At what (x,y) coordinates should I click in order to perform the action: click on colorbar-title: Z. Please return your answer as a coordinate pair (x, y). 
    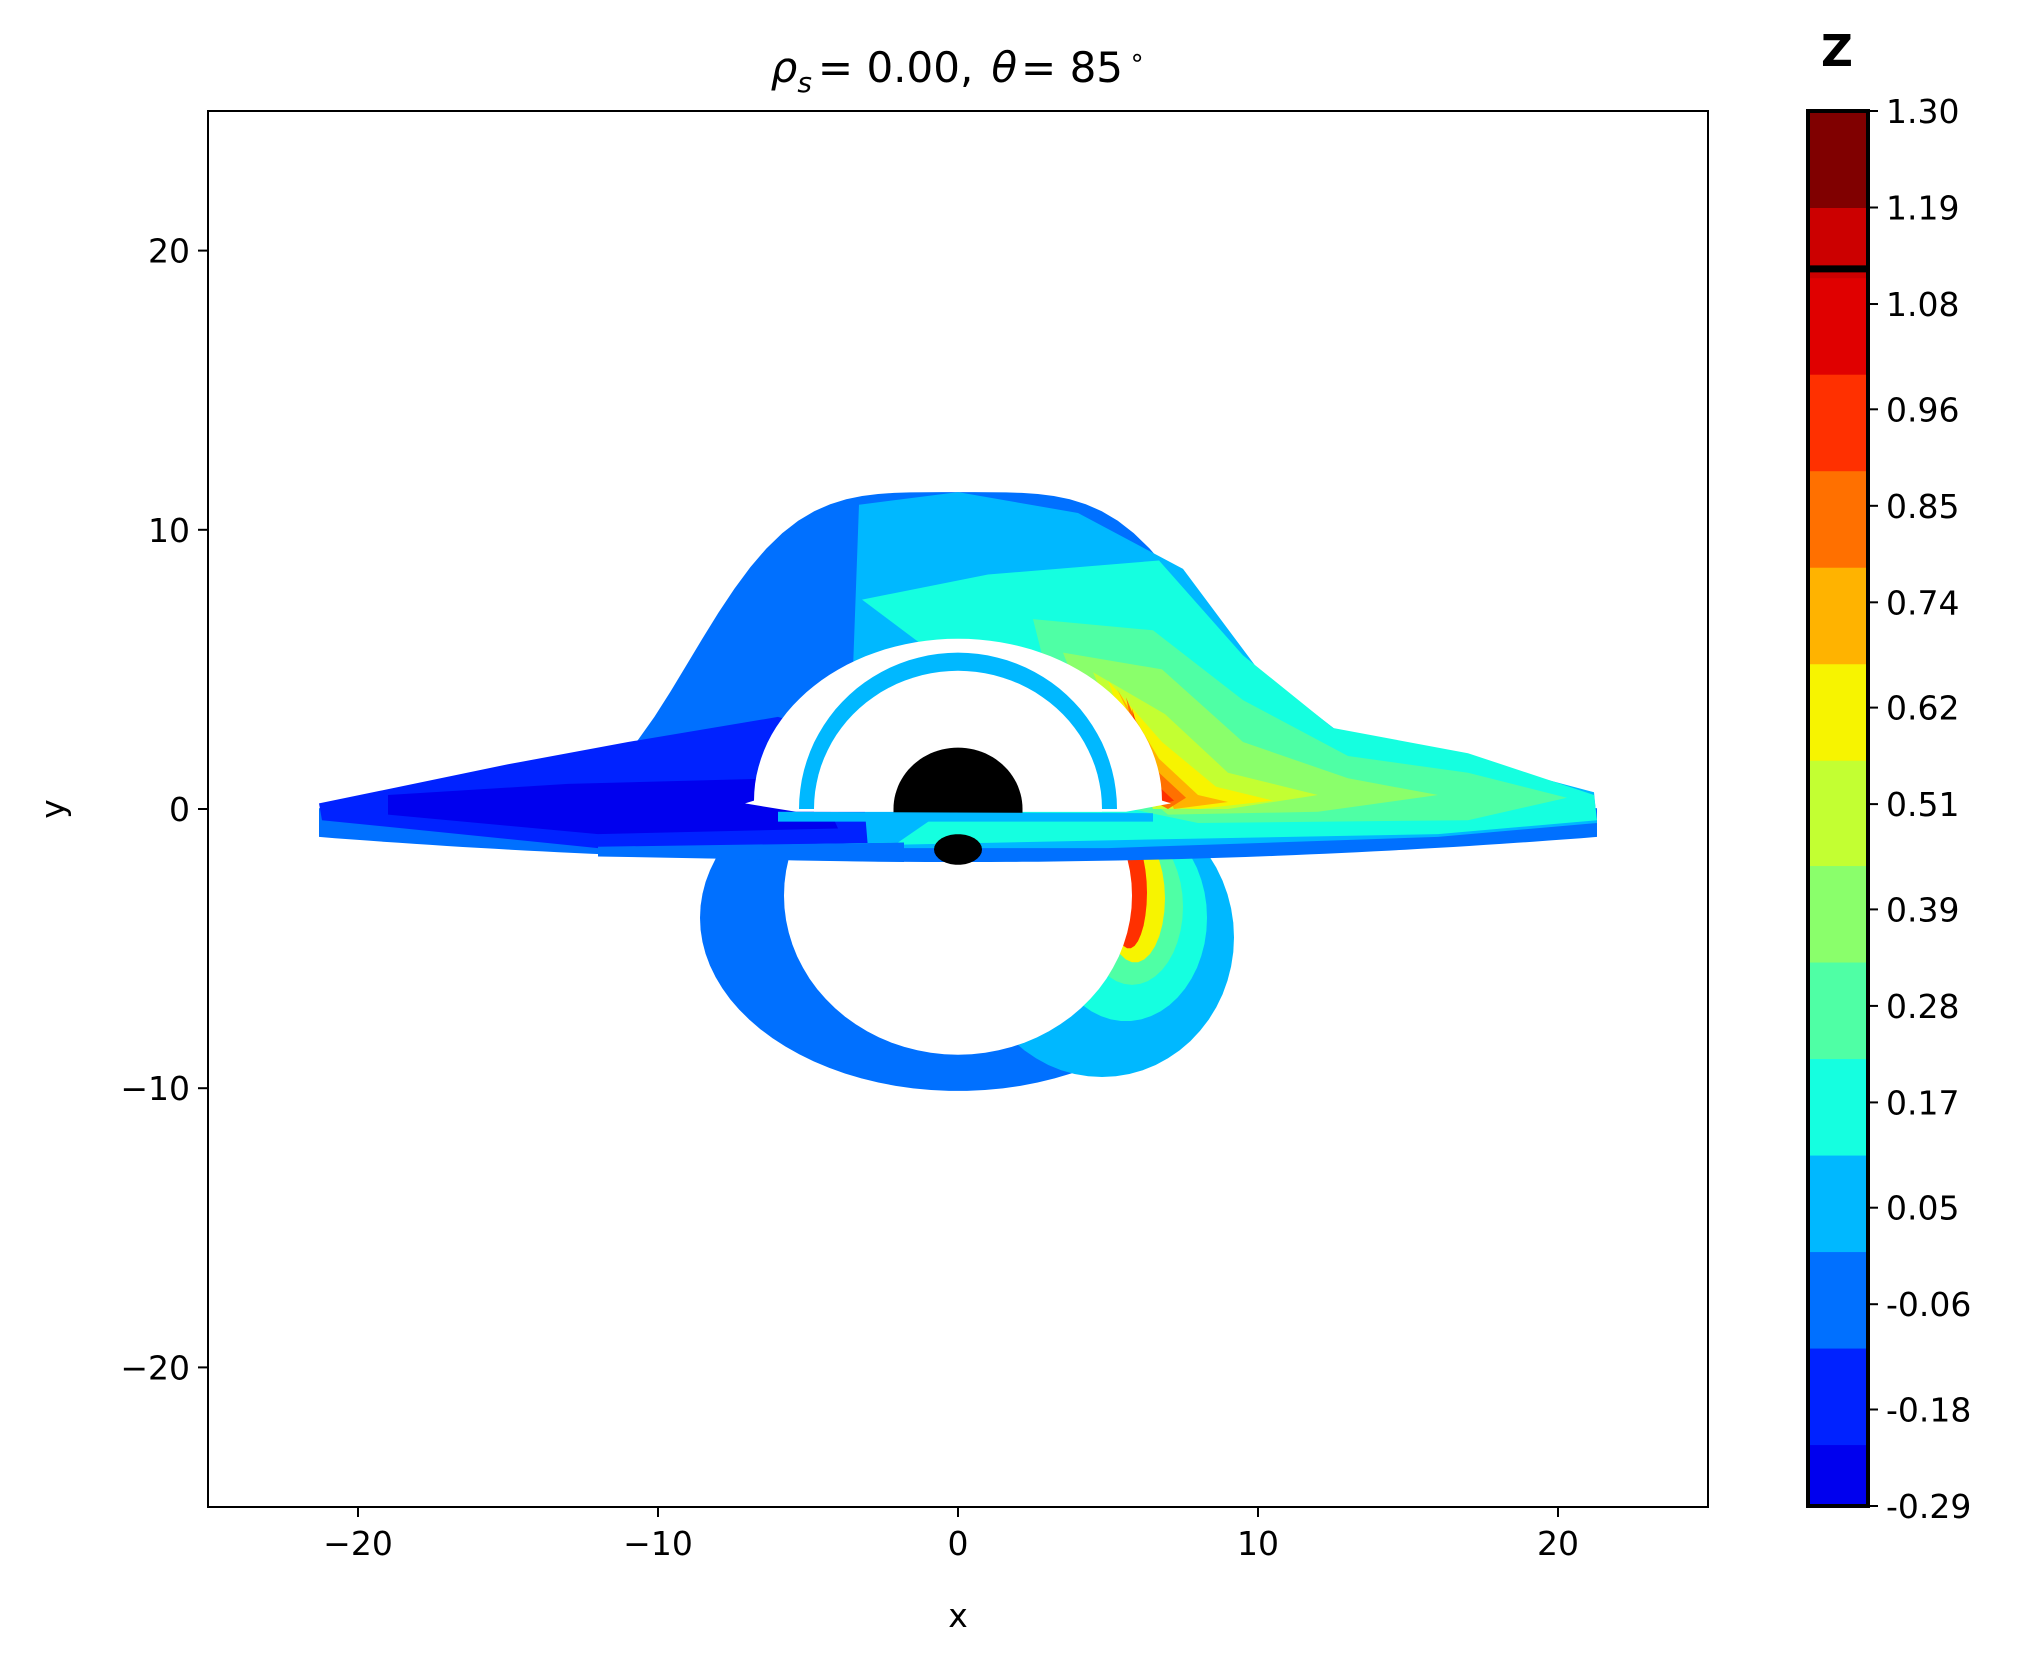
    Looking at the image, I should click on (1837, 51).